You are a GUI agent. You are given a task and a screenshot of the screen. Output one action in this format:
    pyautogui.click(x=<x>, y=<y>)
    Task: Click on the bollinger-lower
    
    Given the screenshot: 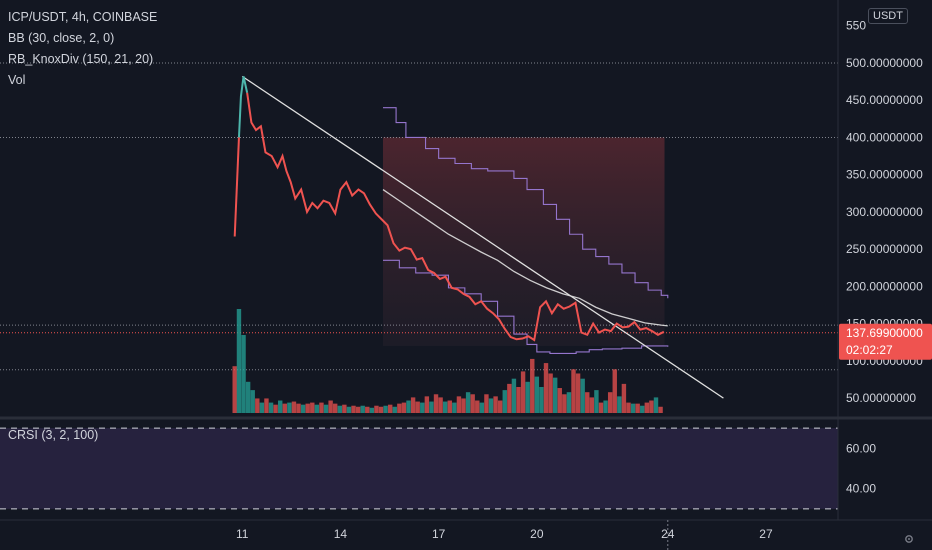 What is the action you would take?
    pyautogui.click(x=525, y=306)
    